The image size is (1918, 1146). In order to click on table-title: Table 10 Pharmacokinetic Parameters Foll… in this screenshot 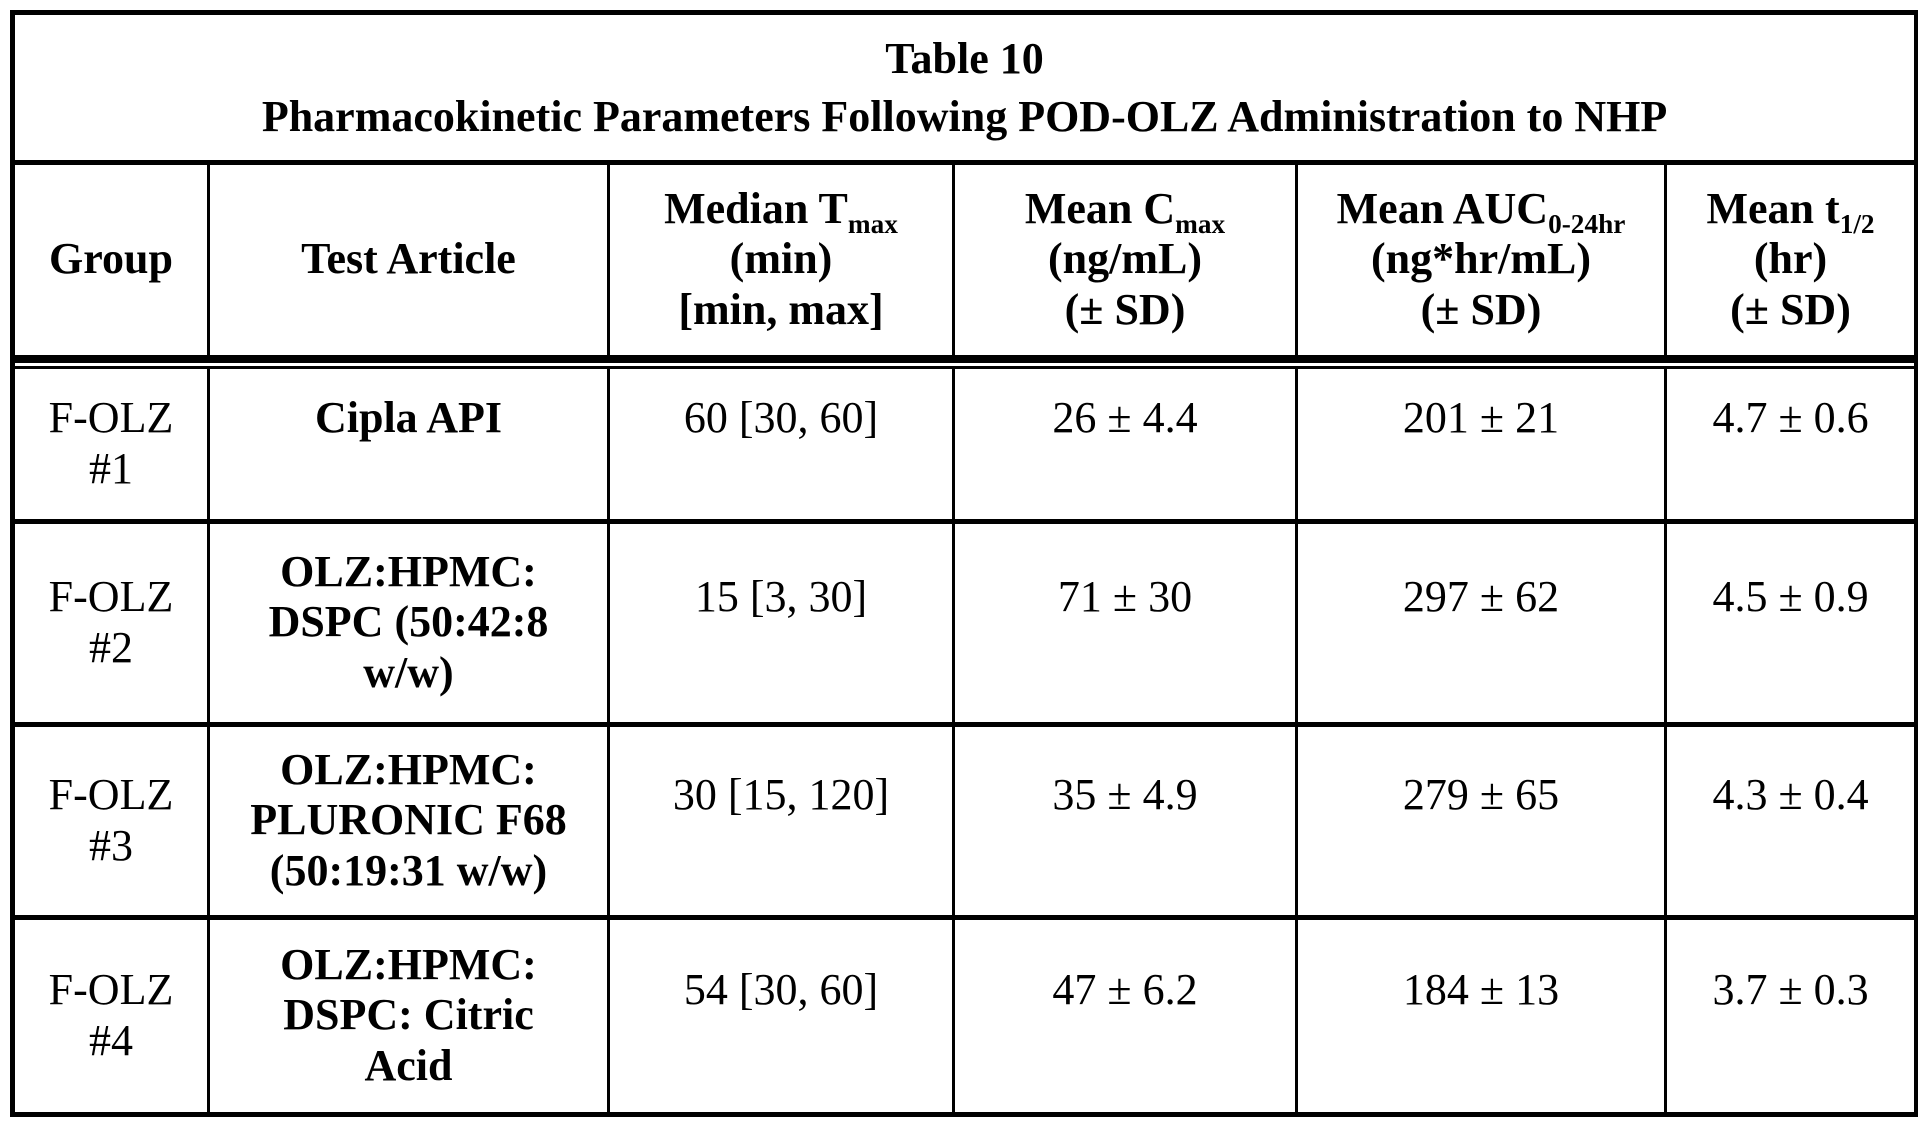, I will do `click(964, 87)`.